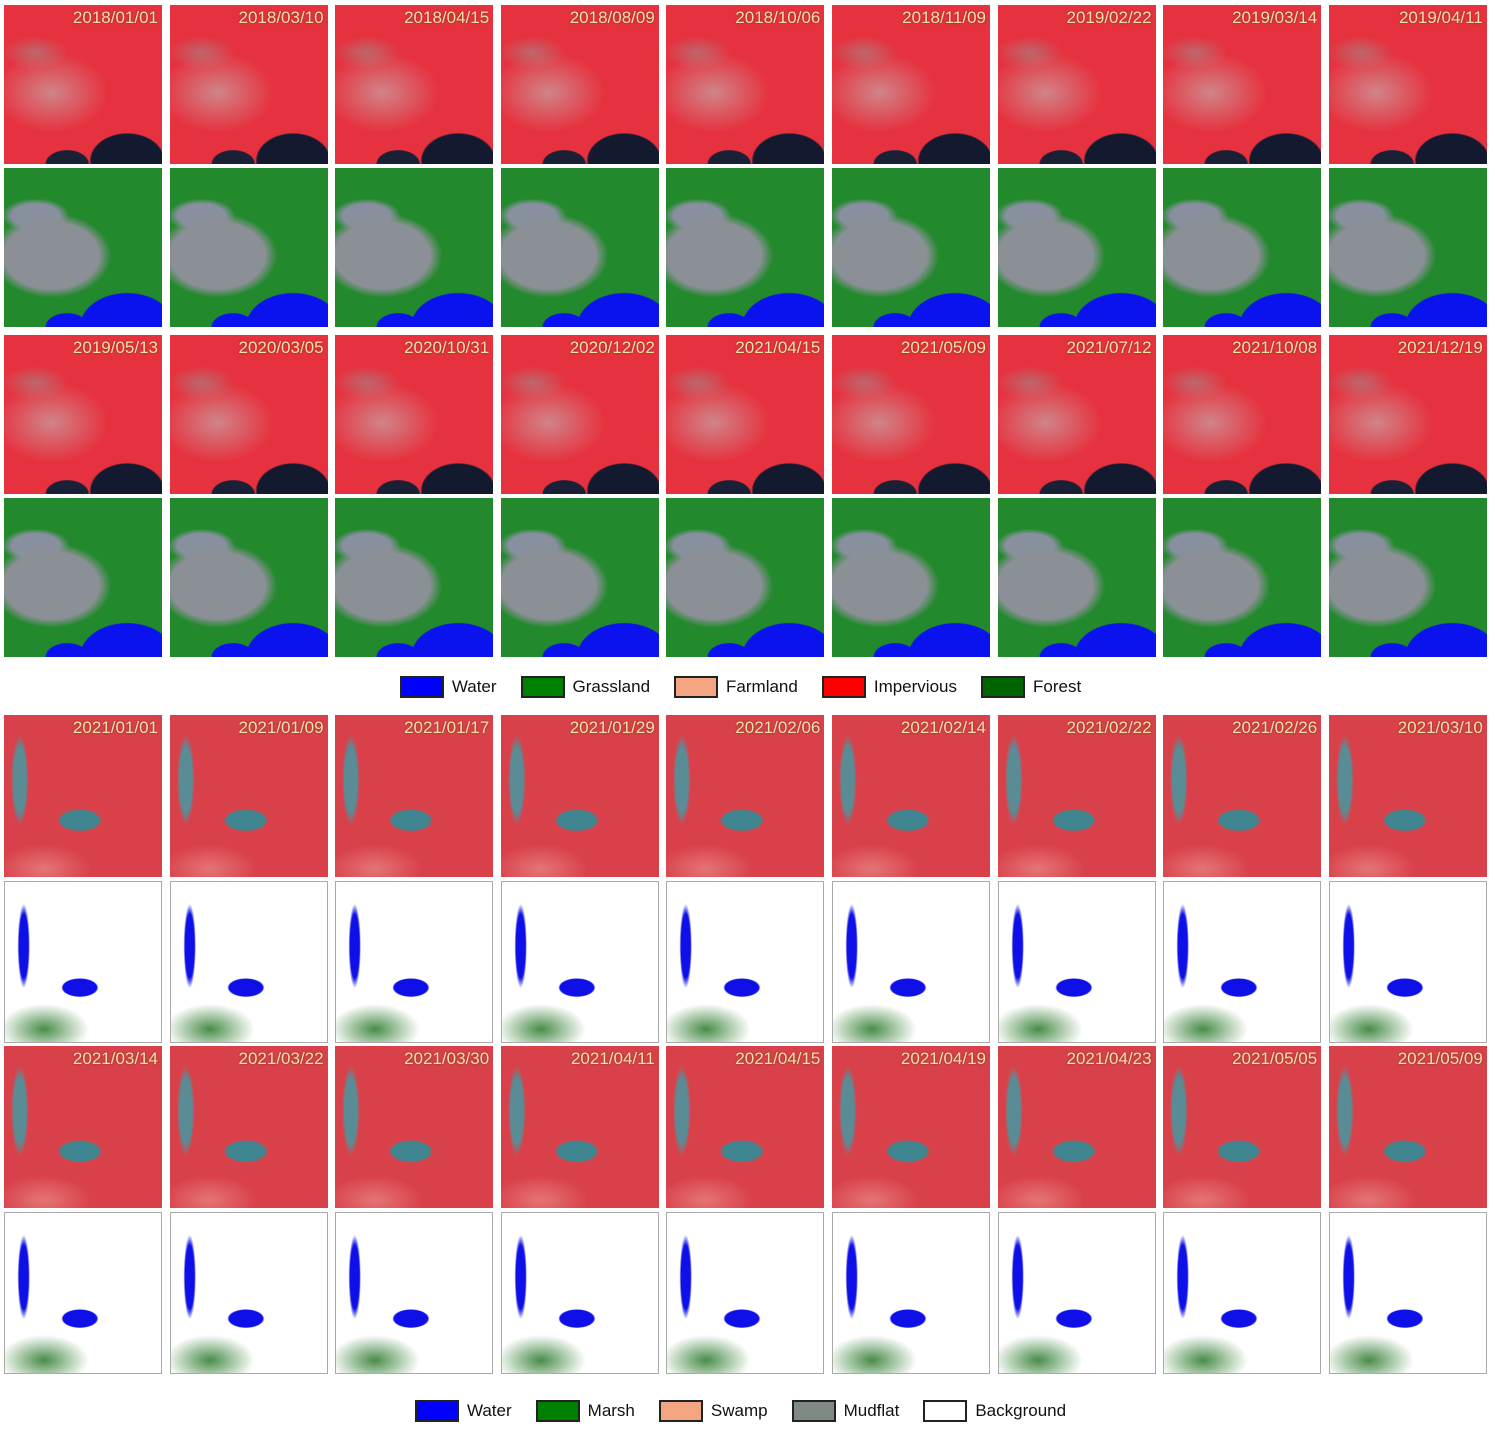  Describe the element at coordinates (83, 1127) in the screenshot. I see `false-color-image: 2021/03/14` at that location.